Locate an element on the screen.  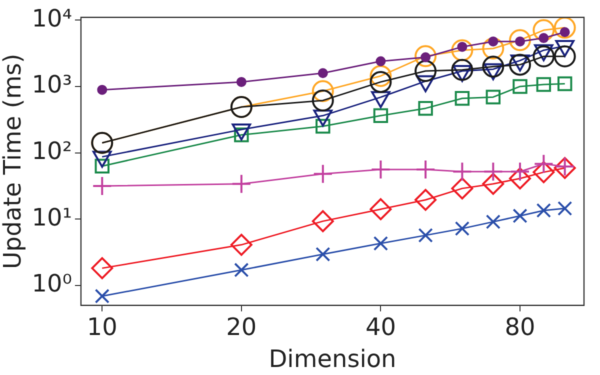
y-tick-label: 10¹ is located at coordinates (52, 217).